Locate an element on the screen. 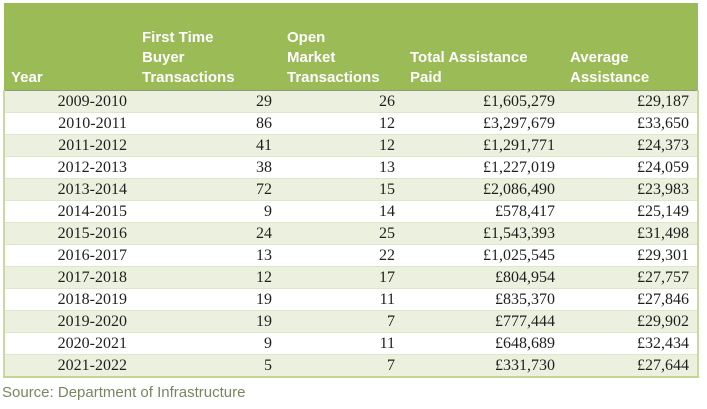 This screenshot has width=707, height=409. table-row: 2013-2014 72 15 £2,086,490 £23,983 is located at coordinates (351, 189).